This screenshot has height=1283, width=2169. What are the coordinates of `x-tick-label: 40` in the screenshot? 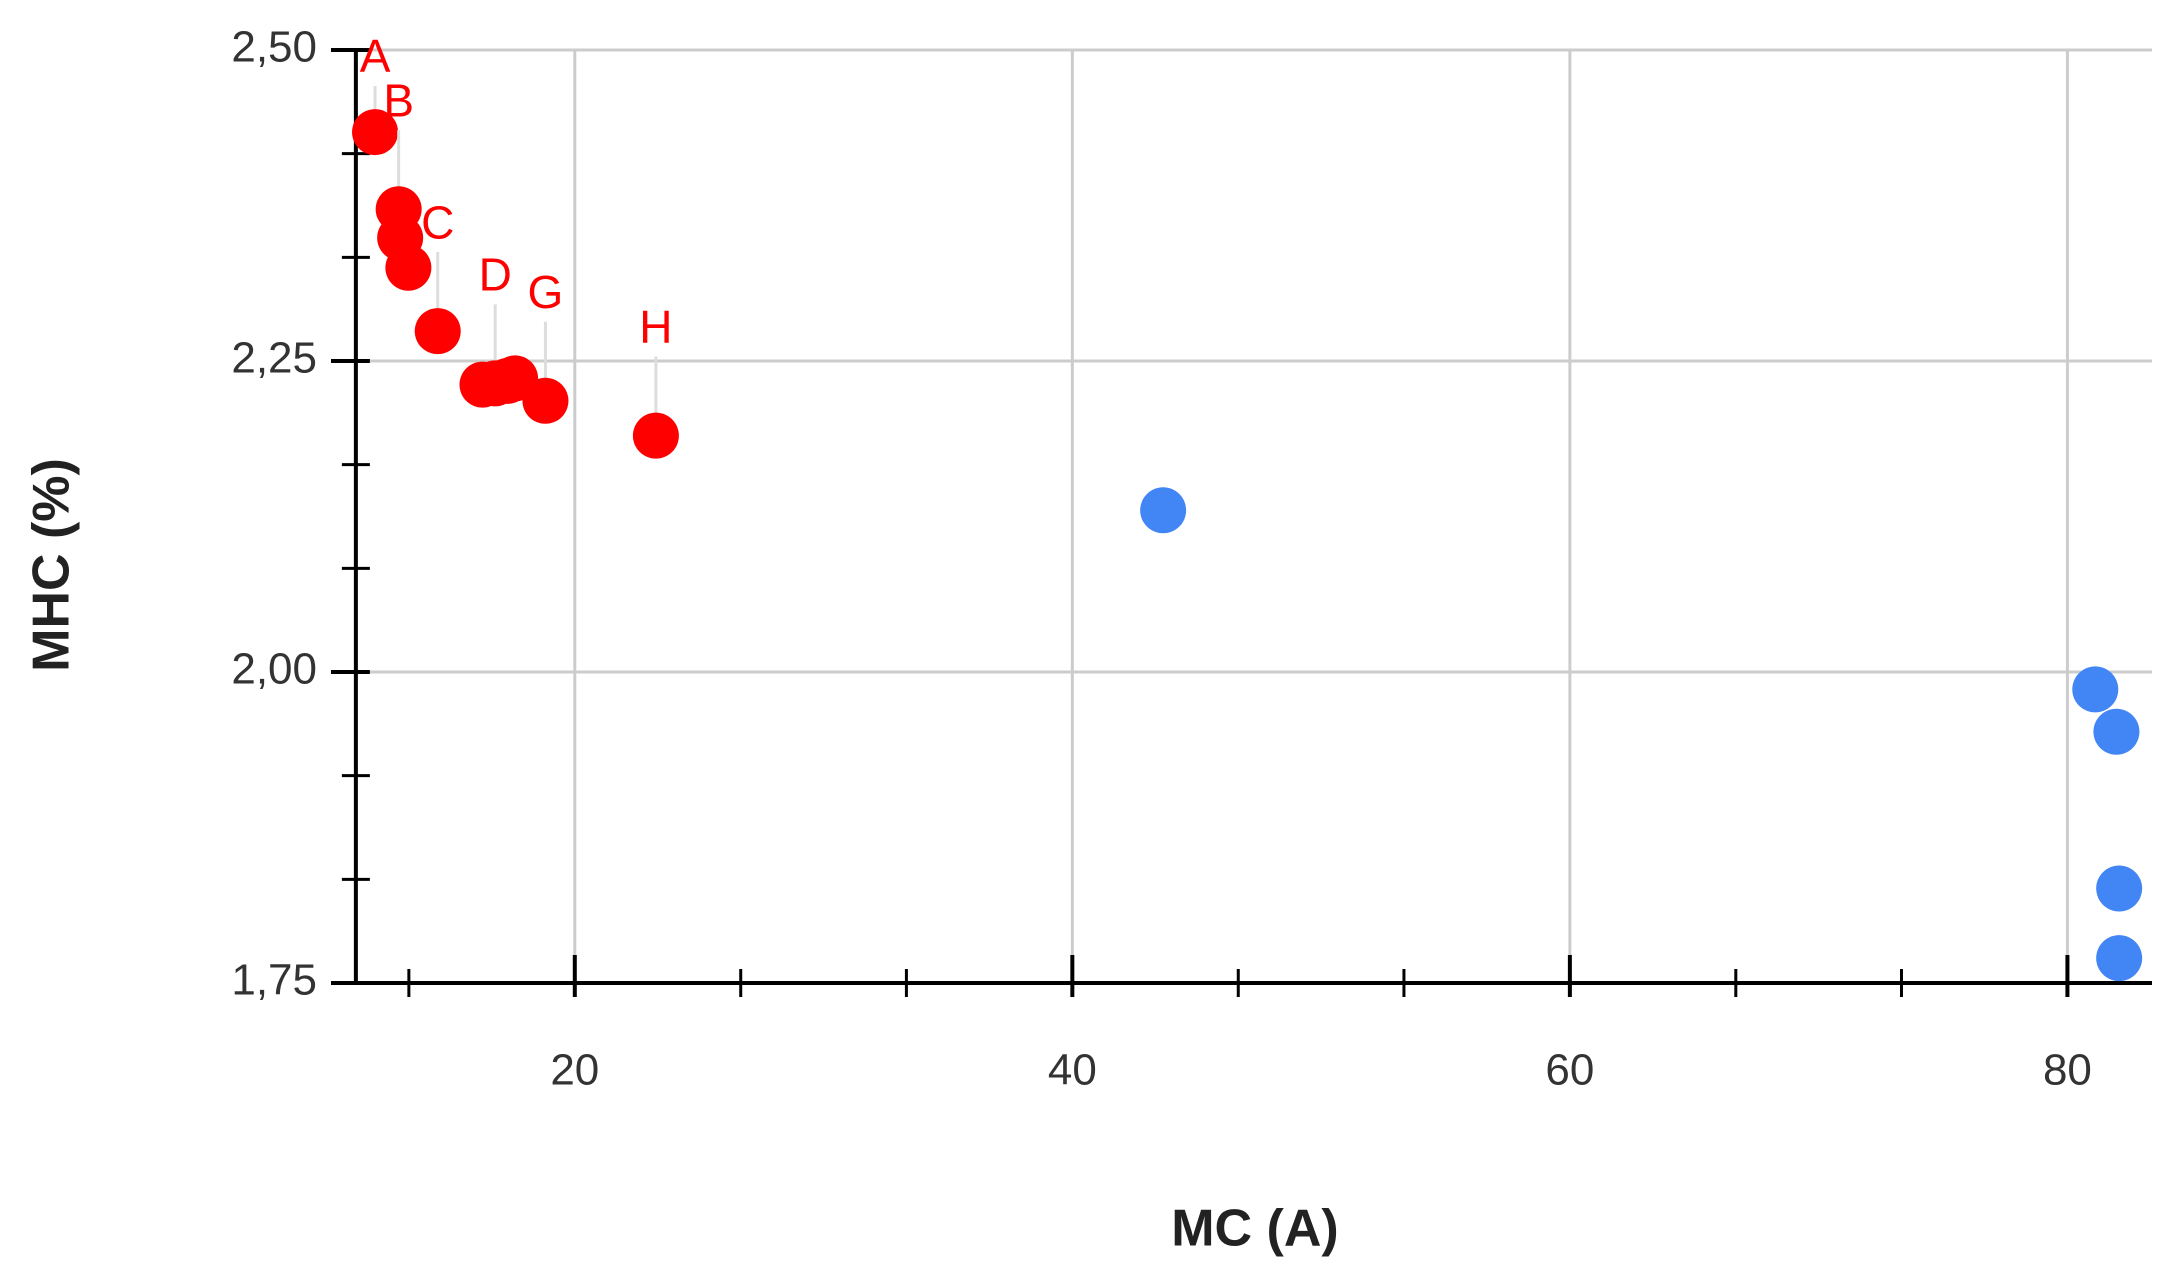 It's located at (1072, 1070).